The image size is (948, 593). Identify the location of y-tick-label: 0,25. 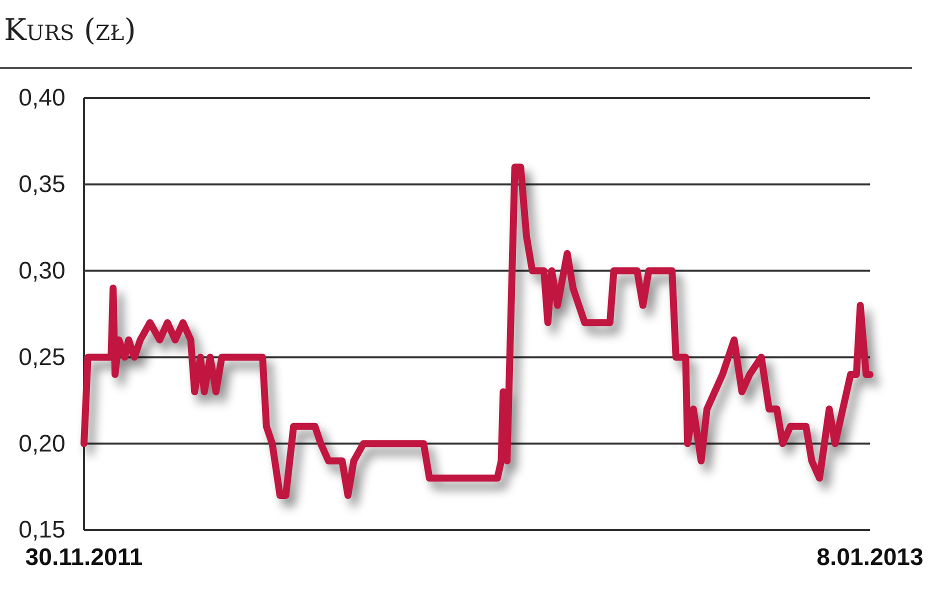
(42, 357).